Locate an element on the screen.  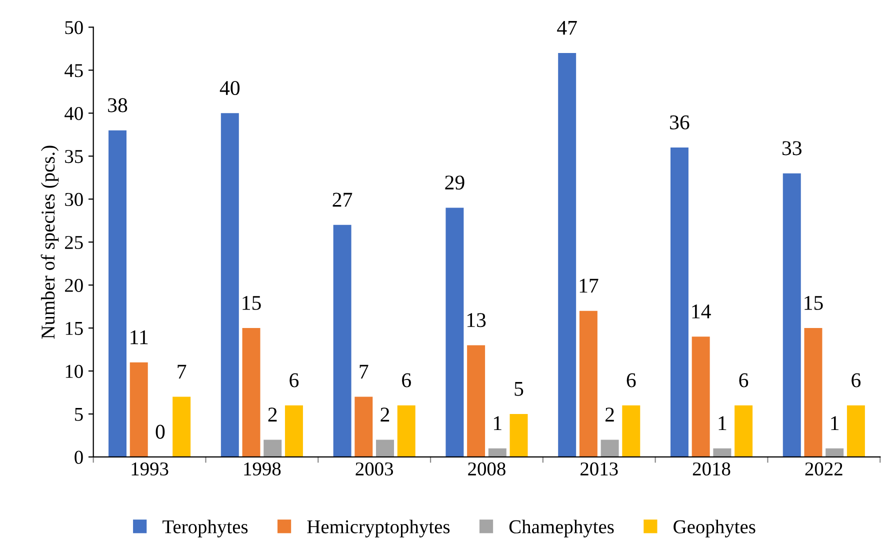
y-tick-label: 35 is located at coordinates (74, 157).